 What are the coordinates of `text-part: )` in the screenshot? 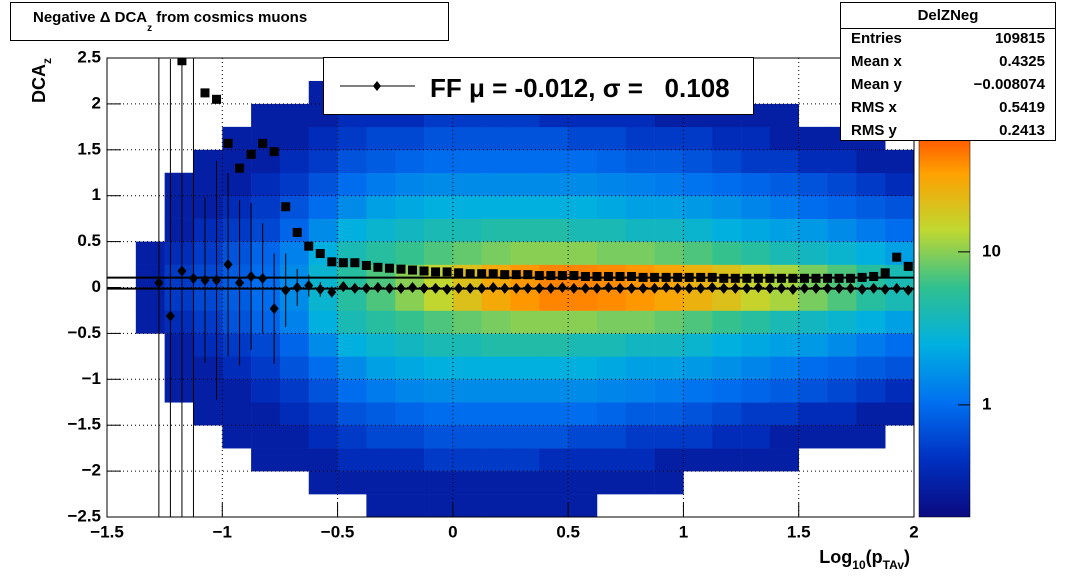 It's located at (907, 557).